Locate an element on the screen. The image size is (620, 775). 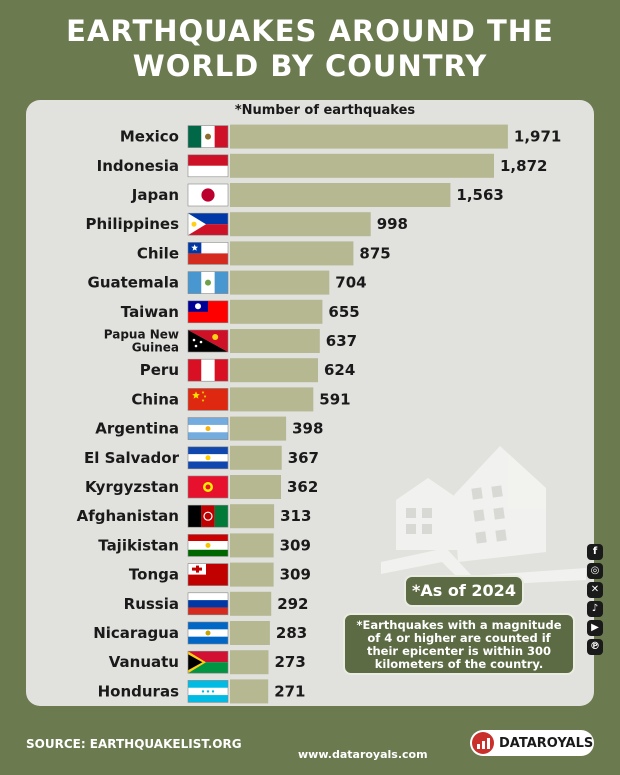
bar-mexico is located at coordinates (369, 136).